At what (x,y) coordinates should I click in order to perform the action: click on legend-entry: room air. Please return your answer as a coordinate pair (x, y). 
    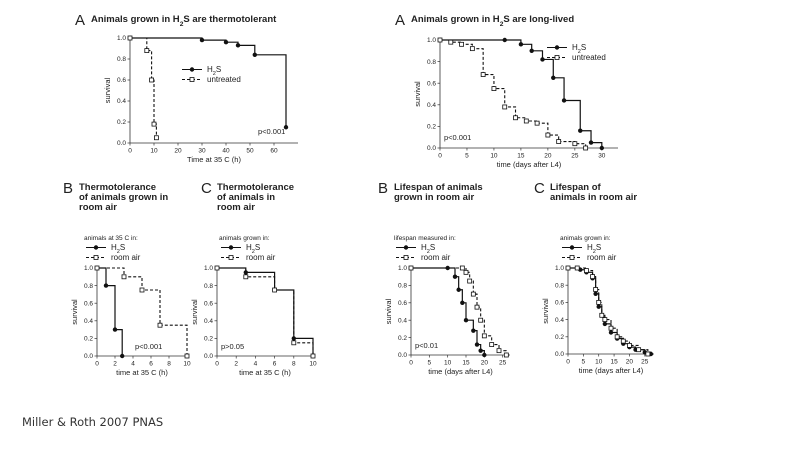
    Looking at the image, I should click on (126, 257).